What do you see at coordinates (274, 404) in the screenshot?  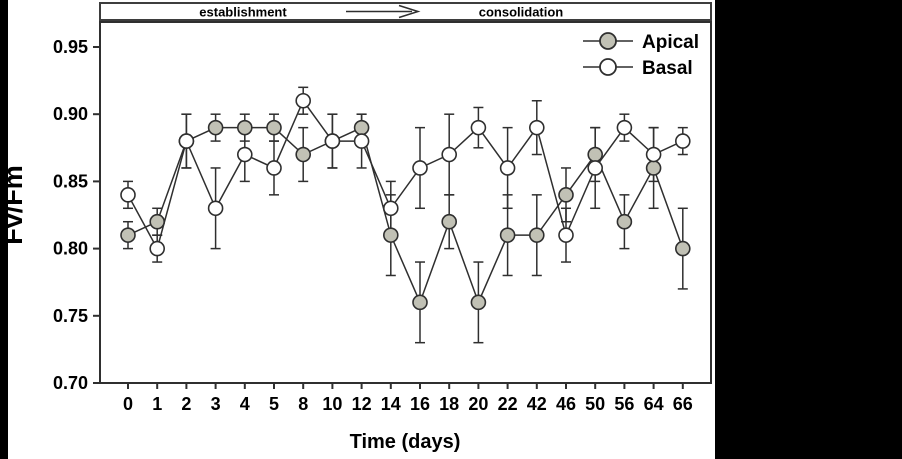 I see `x-tick-label: 5` at bounding box center [274, 404].